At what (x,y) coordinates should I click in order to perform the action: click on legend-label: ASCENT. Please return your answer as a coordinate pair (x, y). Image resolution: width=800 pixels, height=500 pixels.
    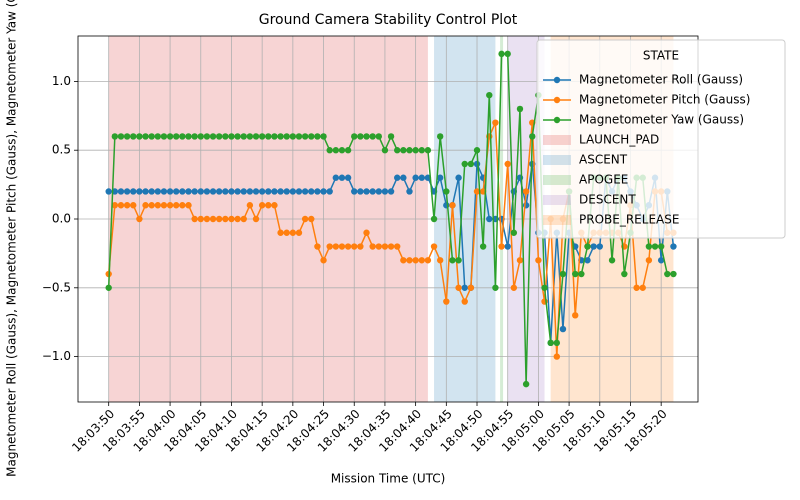
    Looking at the image, I should click on (603, 160).